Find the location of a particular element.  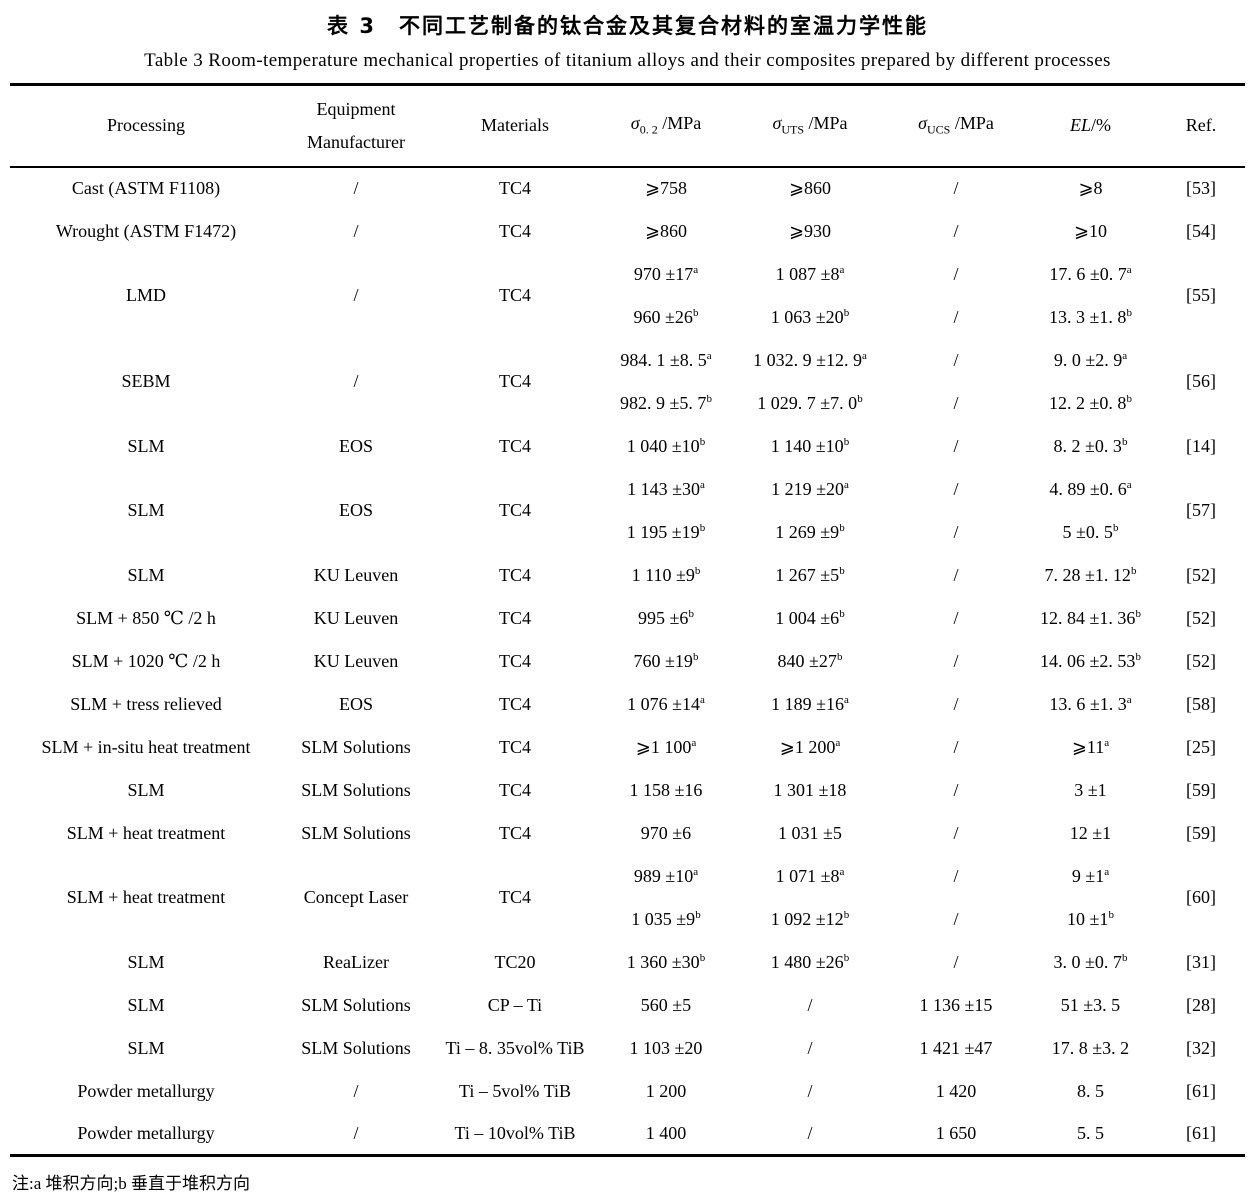

materials-cell: Ti – 5vol% TiB is located at coordinates (515, 1090).